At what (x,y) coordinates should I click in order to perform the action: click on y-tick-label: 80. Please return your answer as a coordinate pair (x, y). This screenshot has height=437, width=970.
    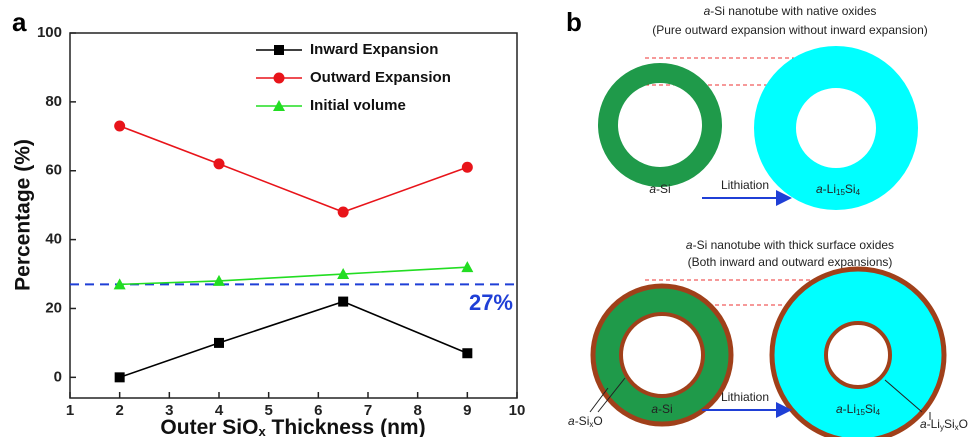
    Looking at the image, I should click on (53, 101).